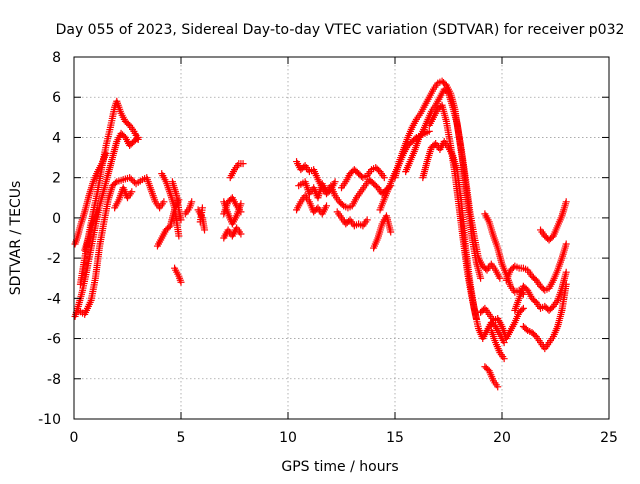 This screenshot has width=640, height=484. I want to click on y-axis-label: SDTVAR / TECUs, so click(16, 238).